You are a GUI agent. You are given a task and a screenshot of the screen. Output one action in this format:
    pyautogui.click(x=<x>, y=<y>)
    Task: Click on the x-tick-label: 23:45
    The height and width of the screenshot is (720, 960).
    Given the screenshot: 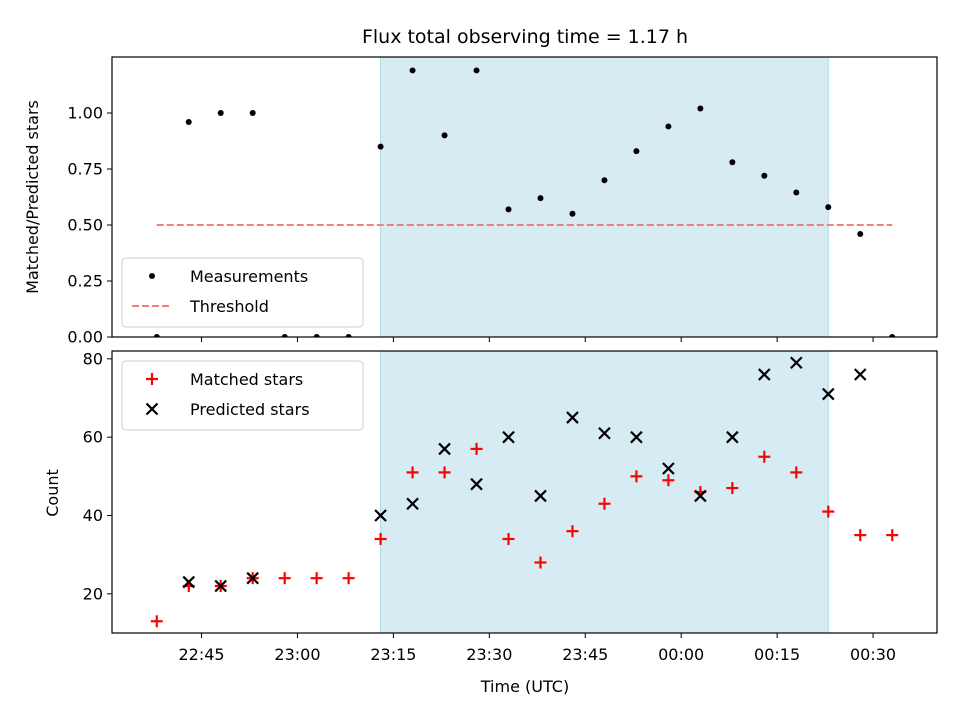 What is the action you would take?
    pyautogui.click(x=585, y=654)
    